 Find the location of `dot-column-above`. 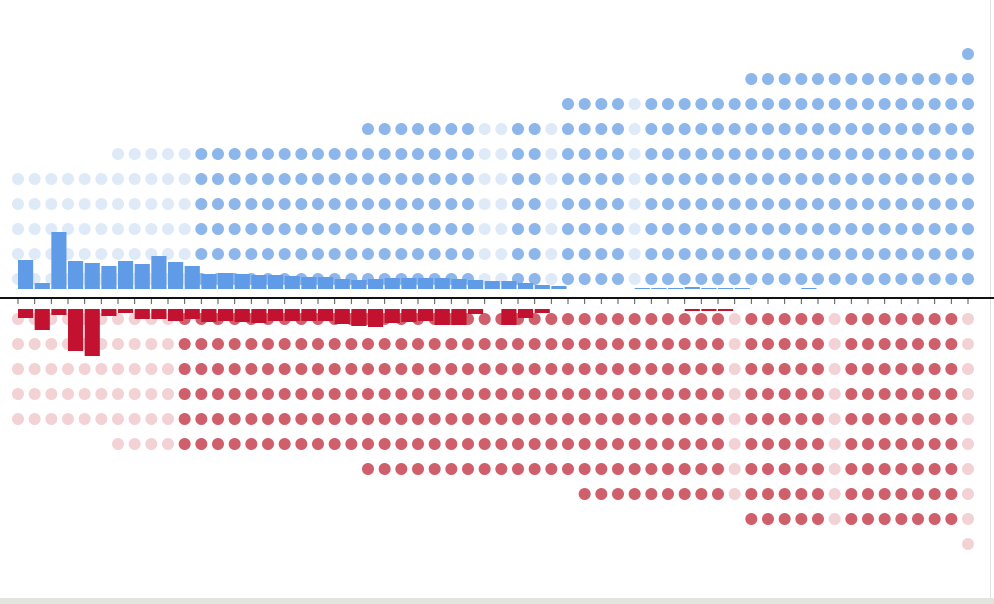

dot-column-above is located at coordinates (318, 216).